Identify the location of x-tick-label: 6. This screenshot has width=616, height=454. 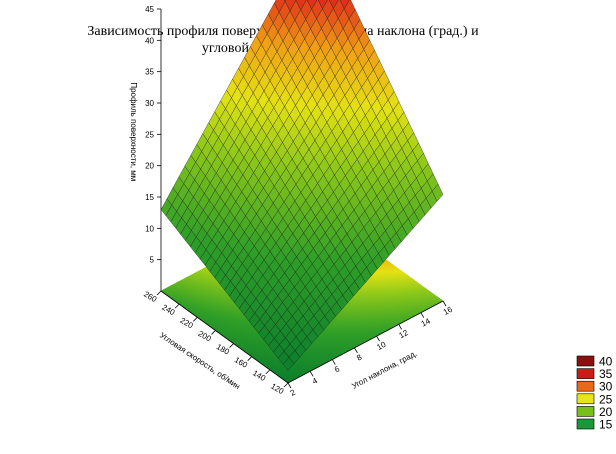
(337, 369).